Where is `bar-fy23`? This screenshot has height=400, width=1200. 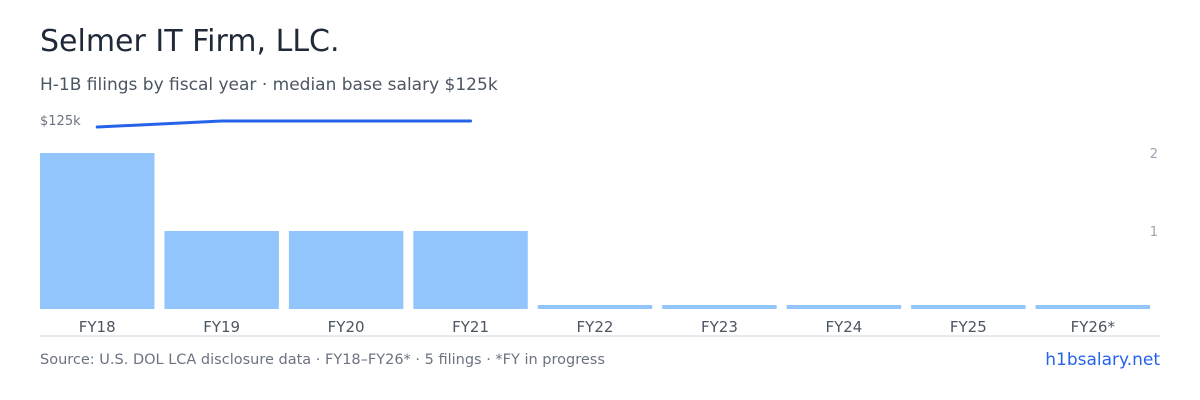
bar-fy23 is located at coordinates (719, 307).